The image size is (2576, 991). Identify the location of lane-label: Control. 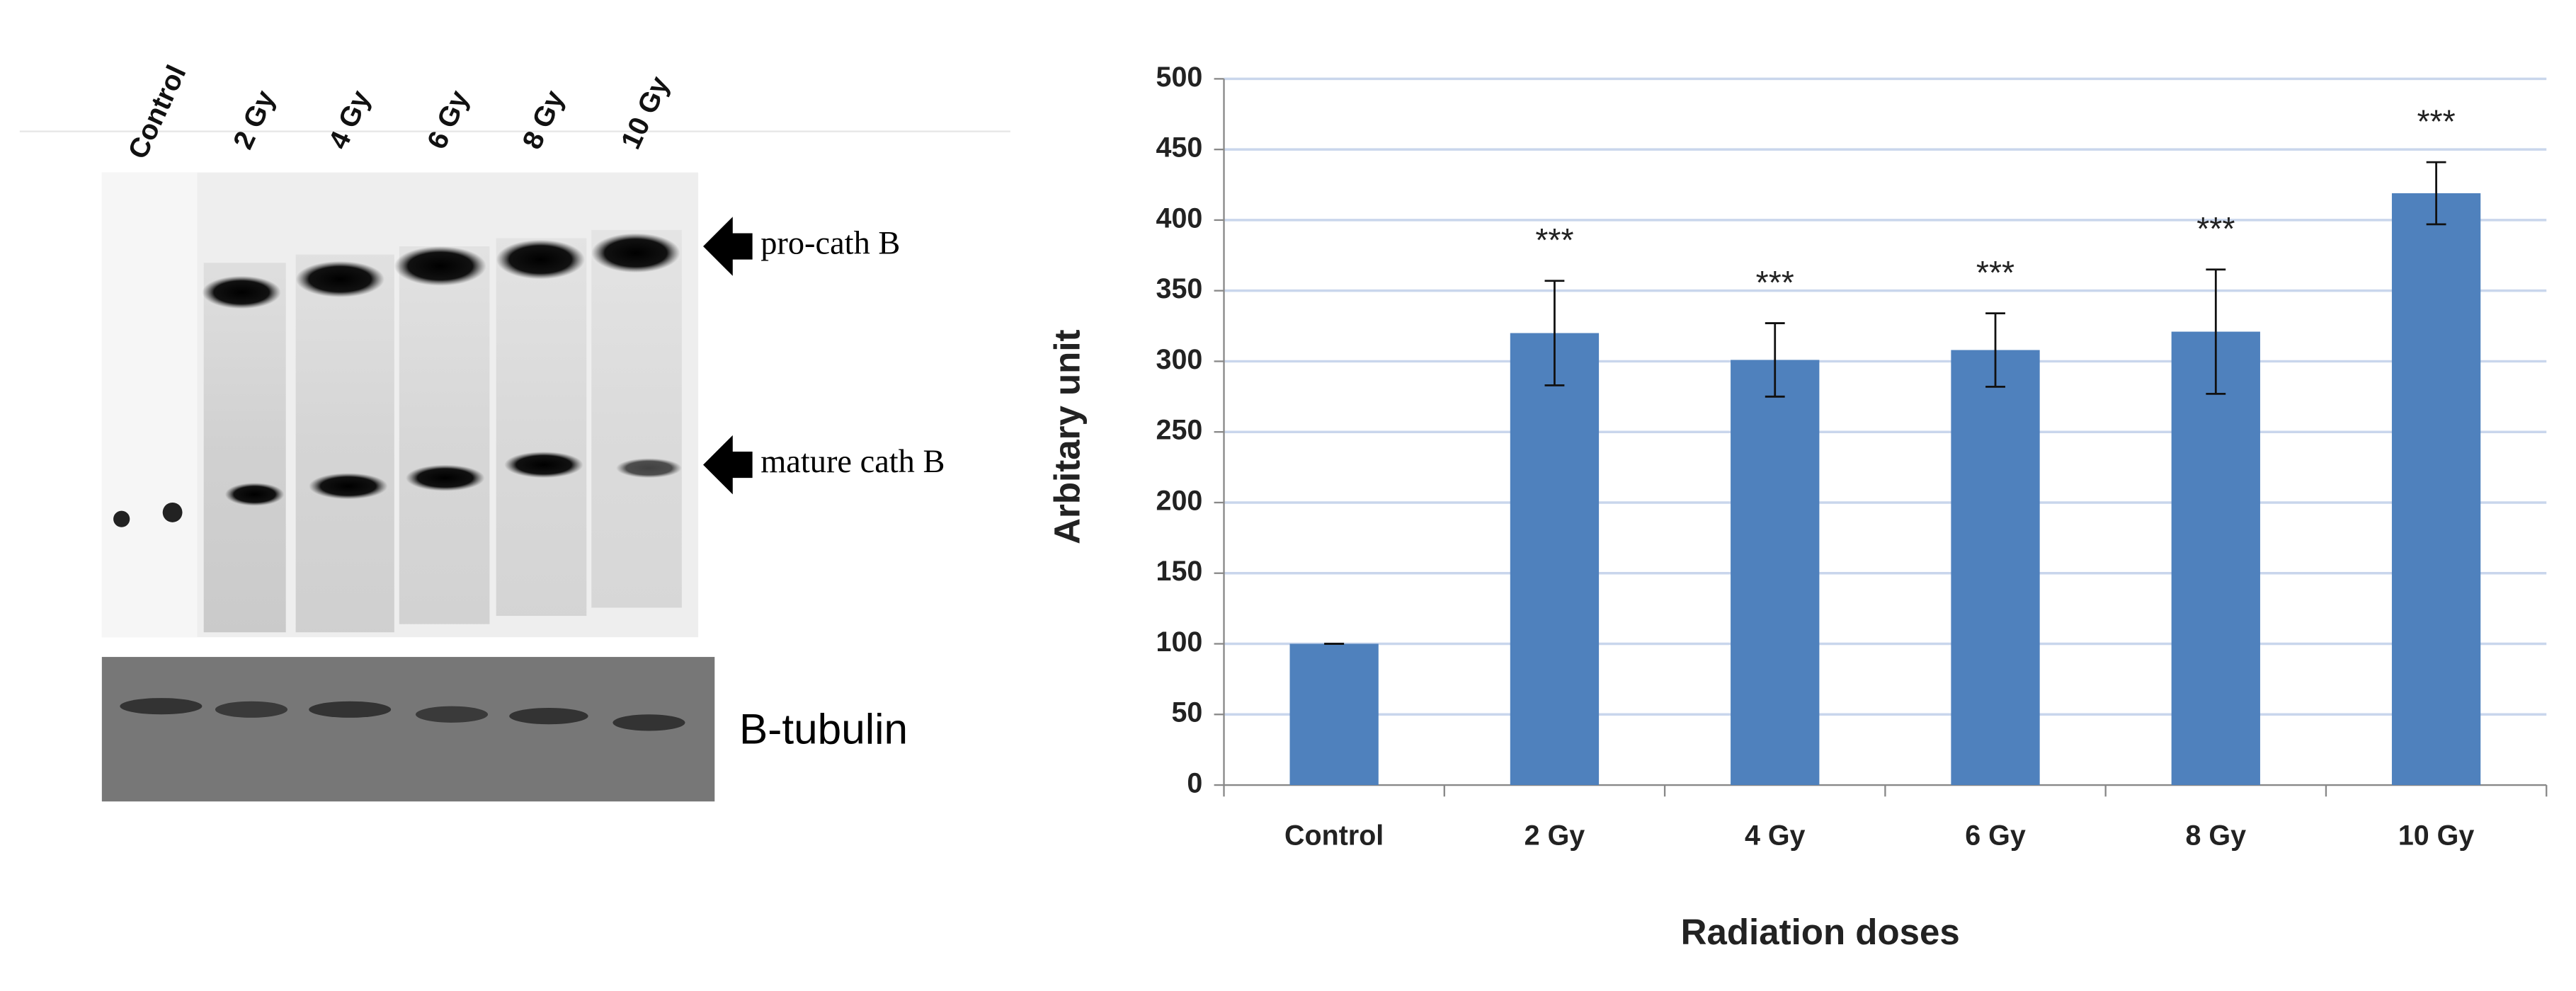
(157, 112).